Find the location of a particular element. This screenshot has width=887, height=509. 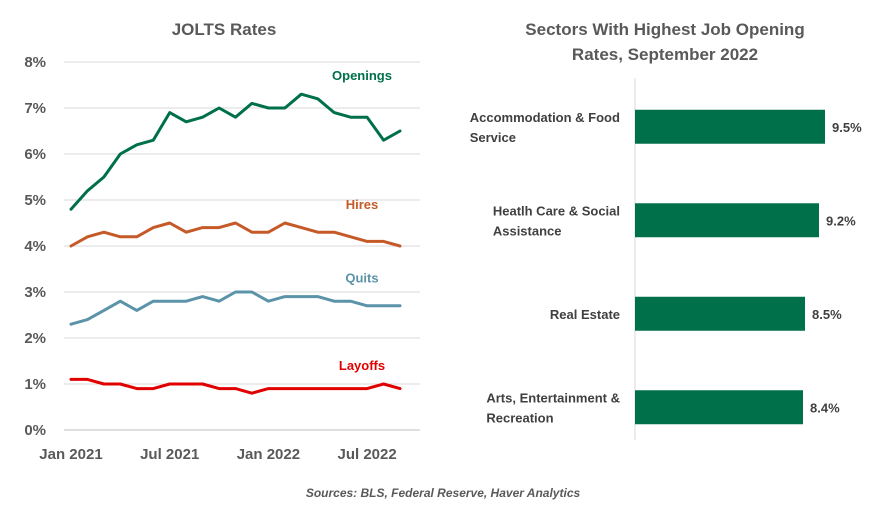

bar-category-line: Heatlh Care & Social is located at coordinates (556, 210).